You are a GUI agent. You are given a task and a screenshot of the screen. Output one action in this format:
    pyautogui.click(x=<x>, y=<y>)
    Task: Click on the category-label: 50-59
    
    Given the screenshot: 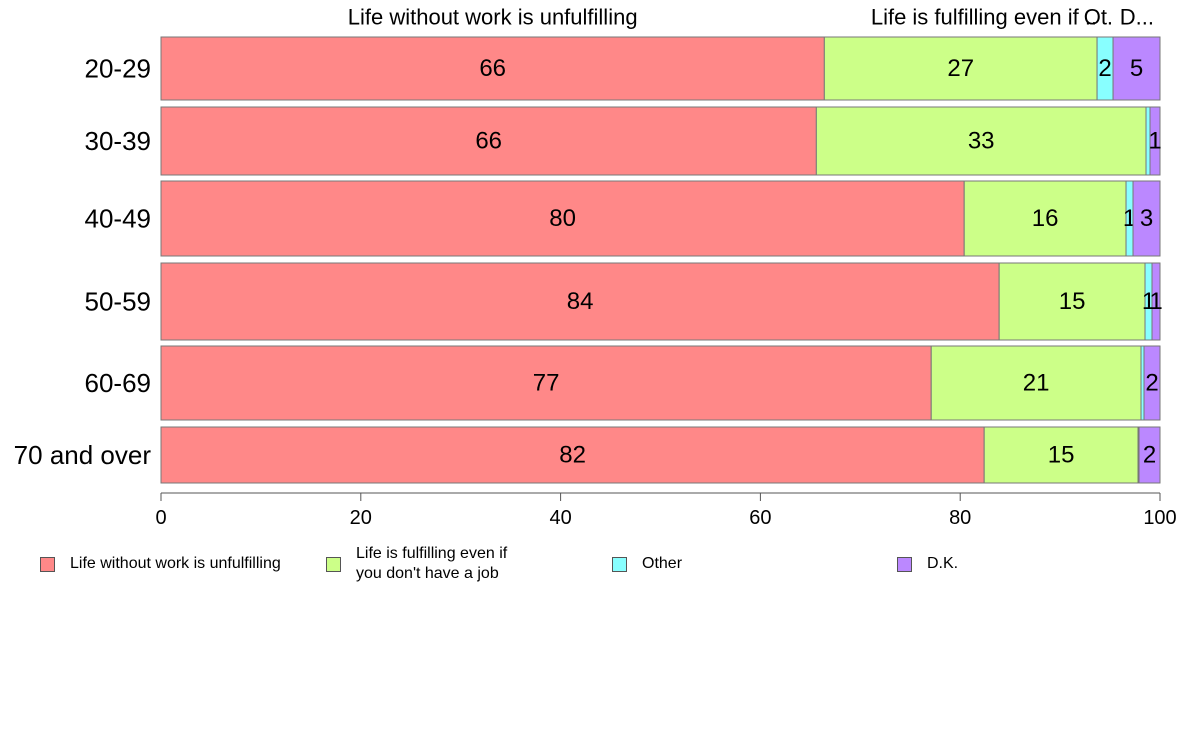 What is the action you would take?
    pyautogui.click(x=118, y=302)
    